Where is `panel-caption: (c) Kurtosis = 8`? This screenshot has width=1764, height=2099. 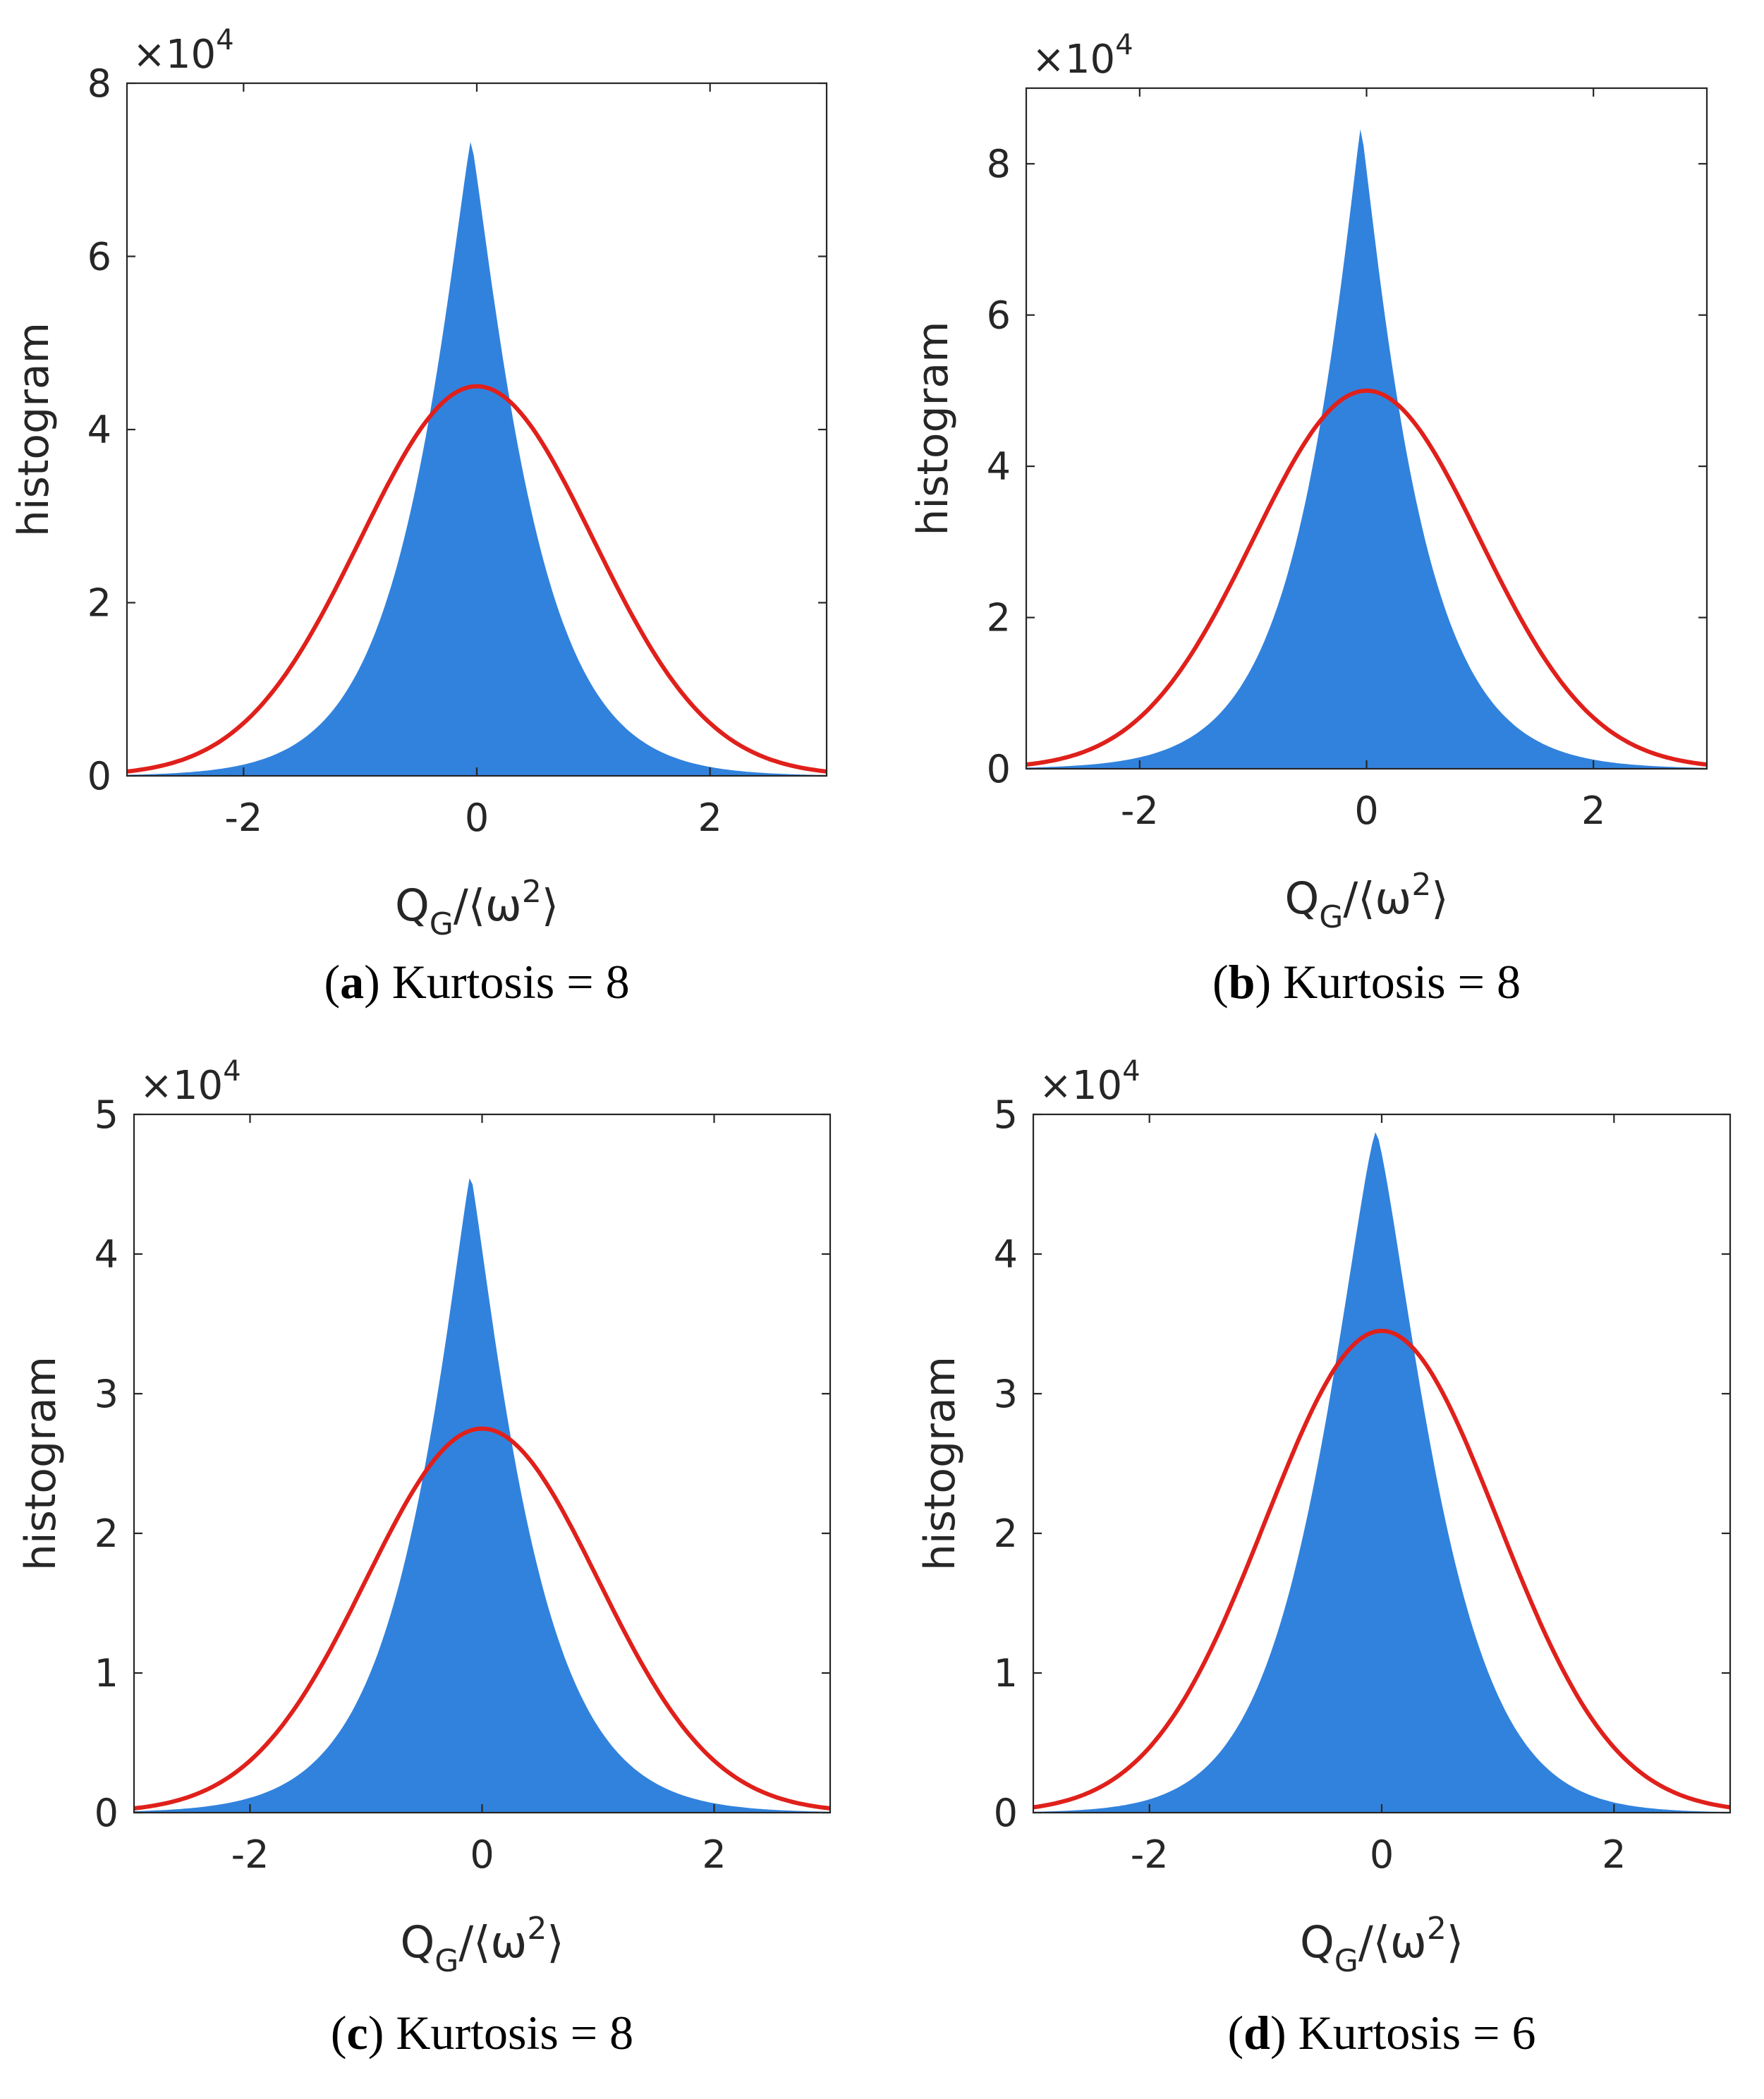
panel-caption: (c) Kurtosis = 8 is located at coordinates (482, 2033).